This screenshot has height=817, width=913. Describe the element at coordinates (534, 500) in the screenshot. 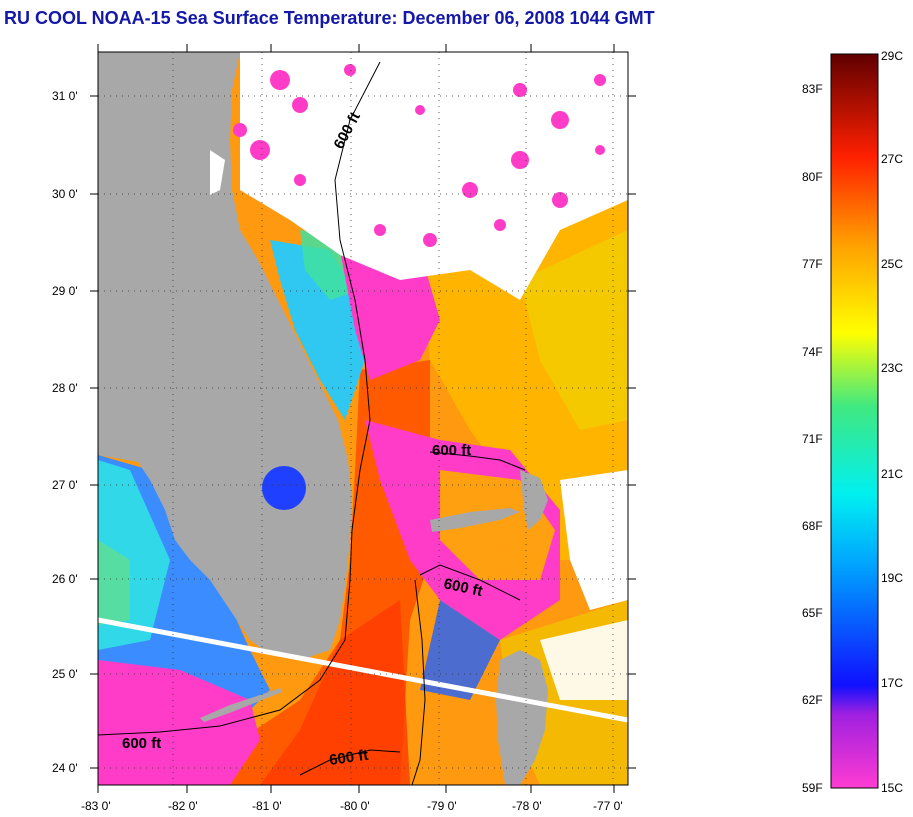

I see `abaco-land` at that location.